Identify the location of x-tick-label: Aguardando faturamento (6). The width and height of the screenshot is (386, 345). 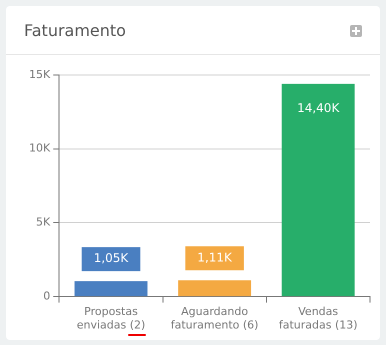
(214, 318).